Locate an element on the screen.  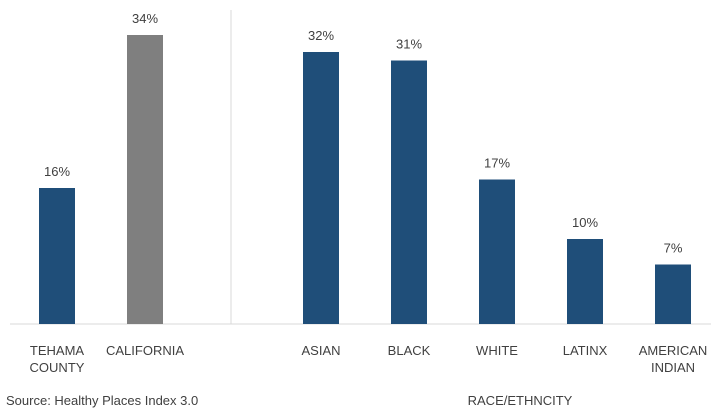
data-label: 31% is located at coordinates (409, 44).